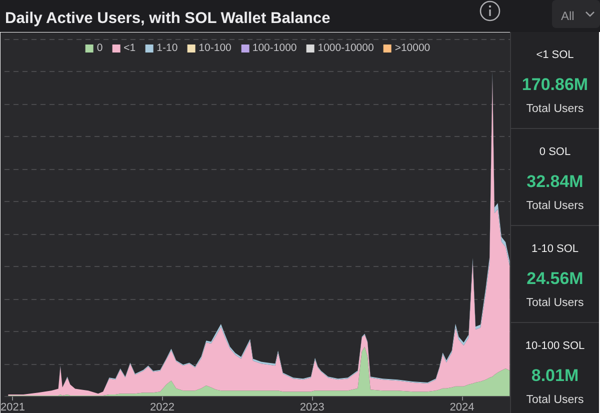 Image resolution: width=600 pixels, height=413 pixels. What do you see at coordinates (576, 14) in the screenshot?
I see `dropdown: All` at bounding box center [576, 14].